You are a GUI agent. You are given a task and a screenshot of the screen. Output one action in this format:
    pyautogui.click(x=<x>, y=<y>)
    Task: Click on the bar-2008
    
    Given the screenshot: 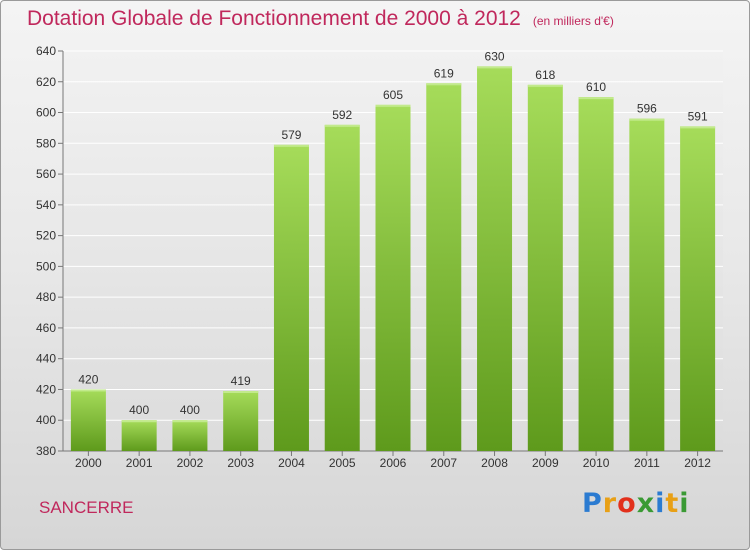 What is the action you would take?
    pyautogui.click(x=495, y=258)
    